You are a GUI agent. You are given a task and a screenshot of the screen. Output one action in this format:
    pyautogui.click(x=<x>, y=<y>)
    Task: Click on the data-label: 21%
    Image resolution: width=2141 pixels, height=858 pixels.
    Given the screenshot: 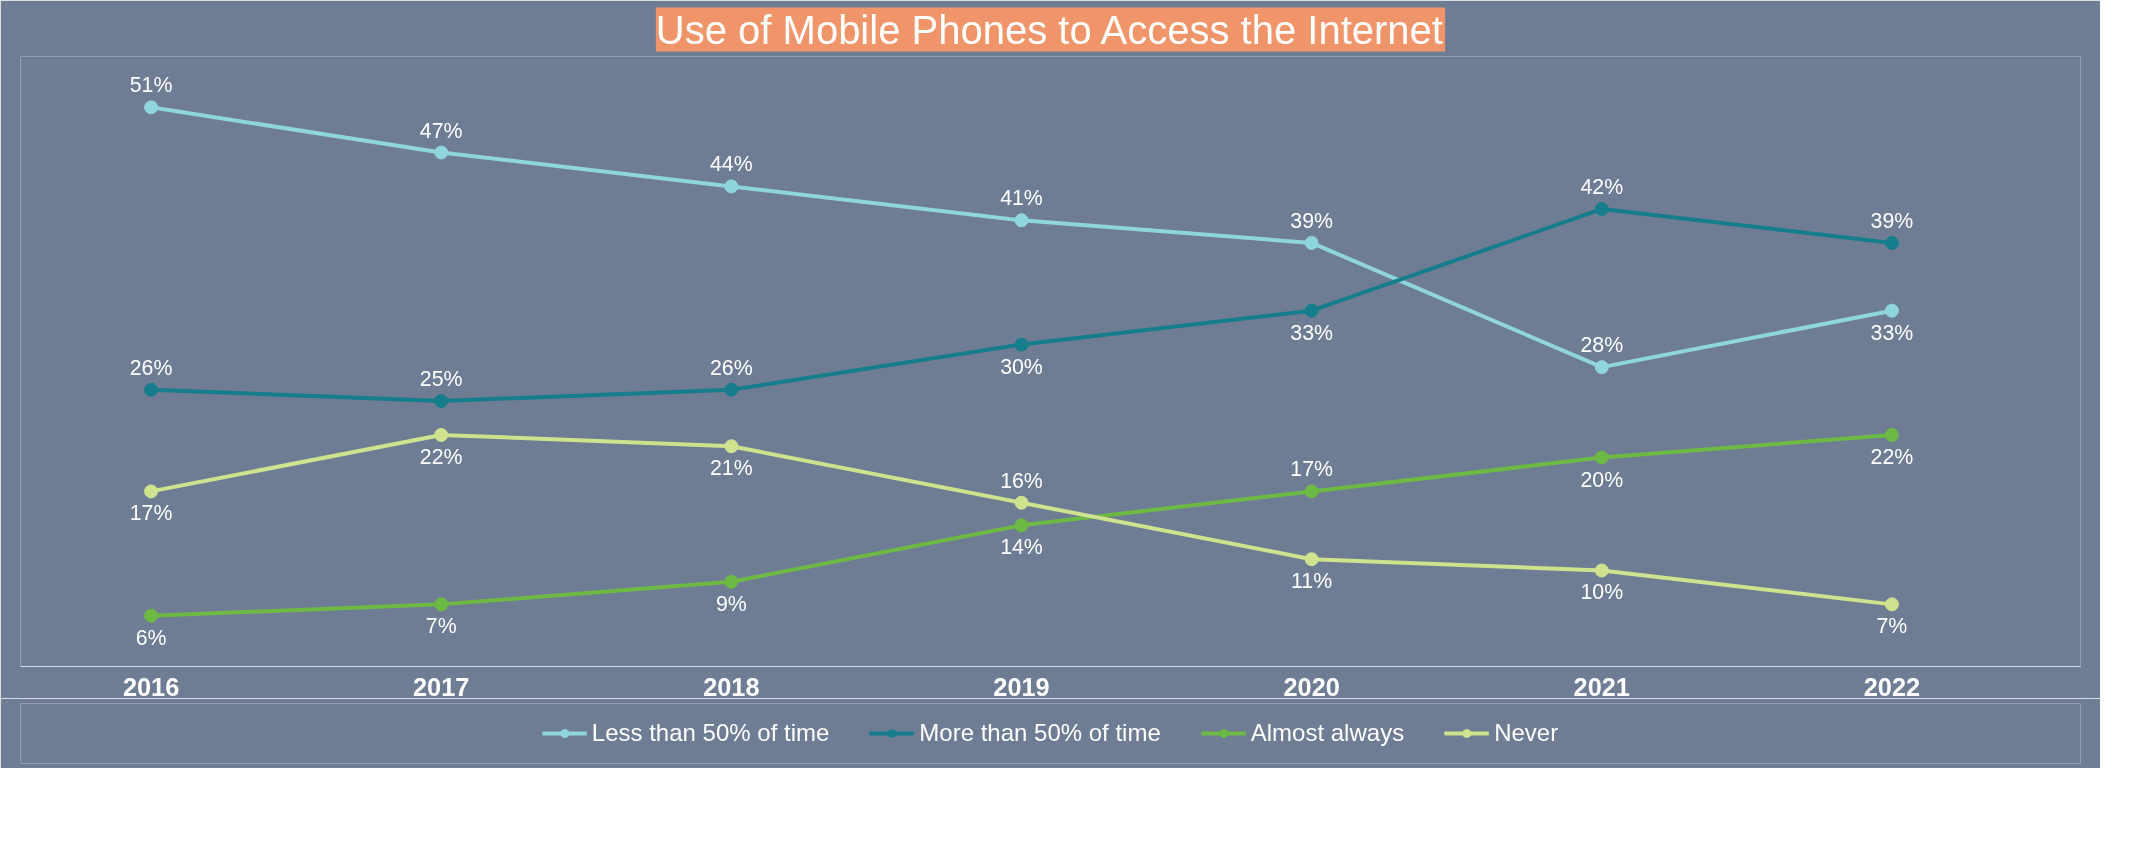 What is the action you would take?
    pyautogui.click(x=731, y=468)
    